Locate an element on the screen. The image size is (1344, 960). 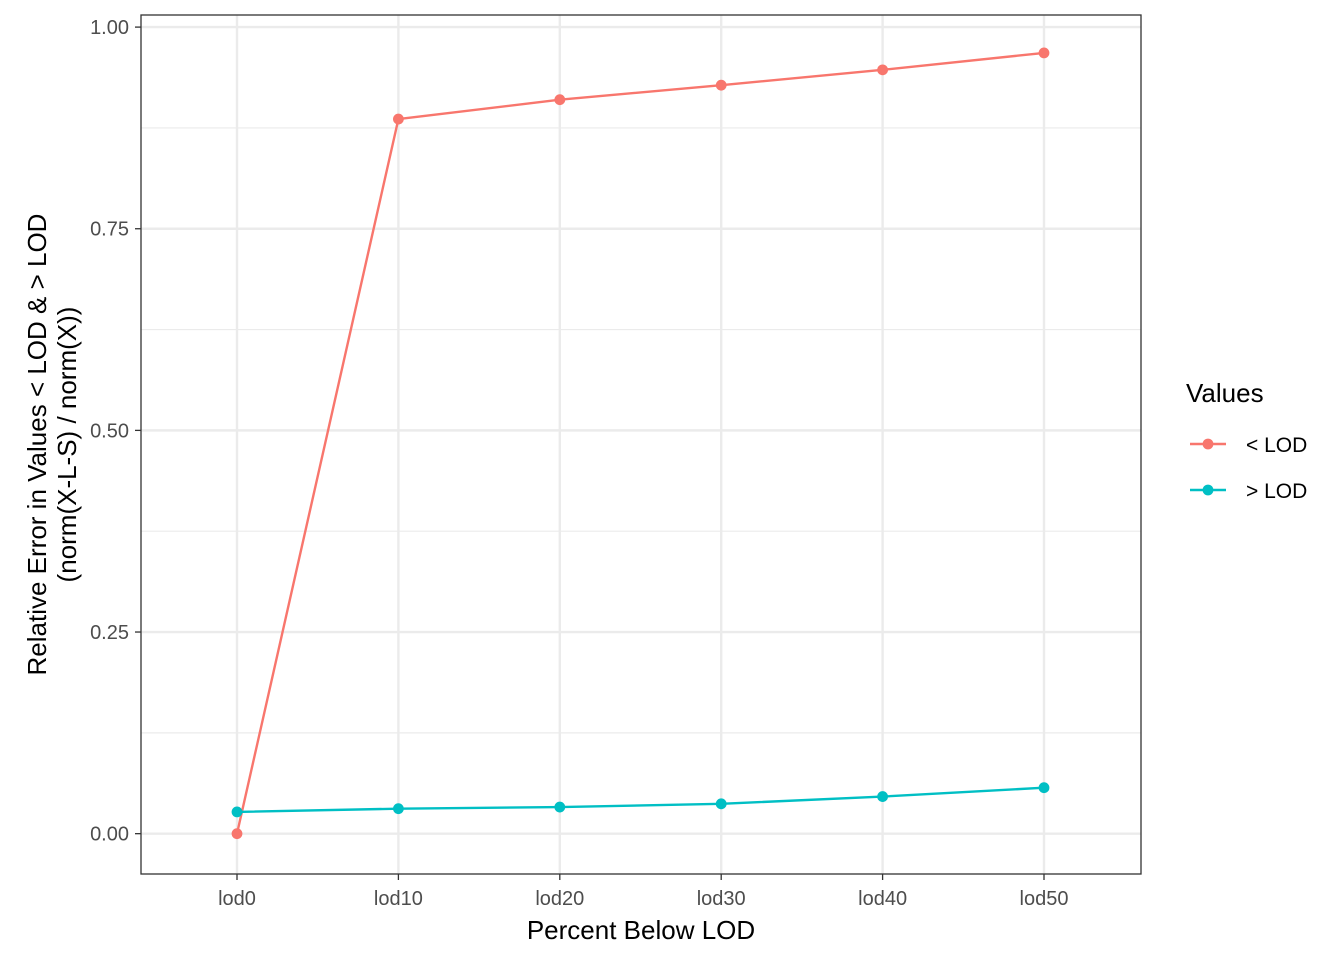
x-tick-label: lod50 is located at coordinates (1044, 899).